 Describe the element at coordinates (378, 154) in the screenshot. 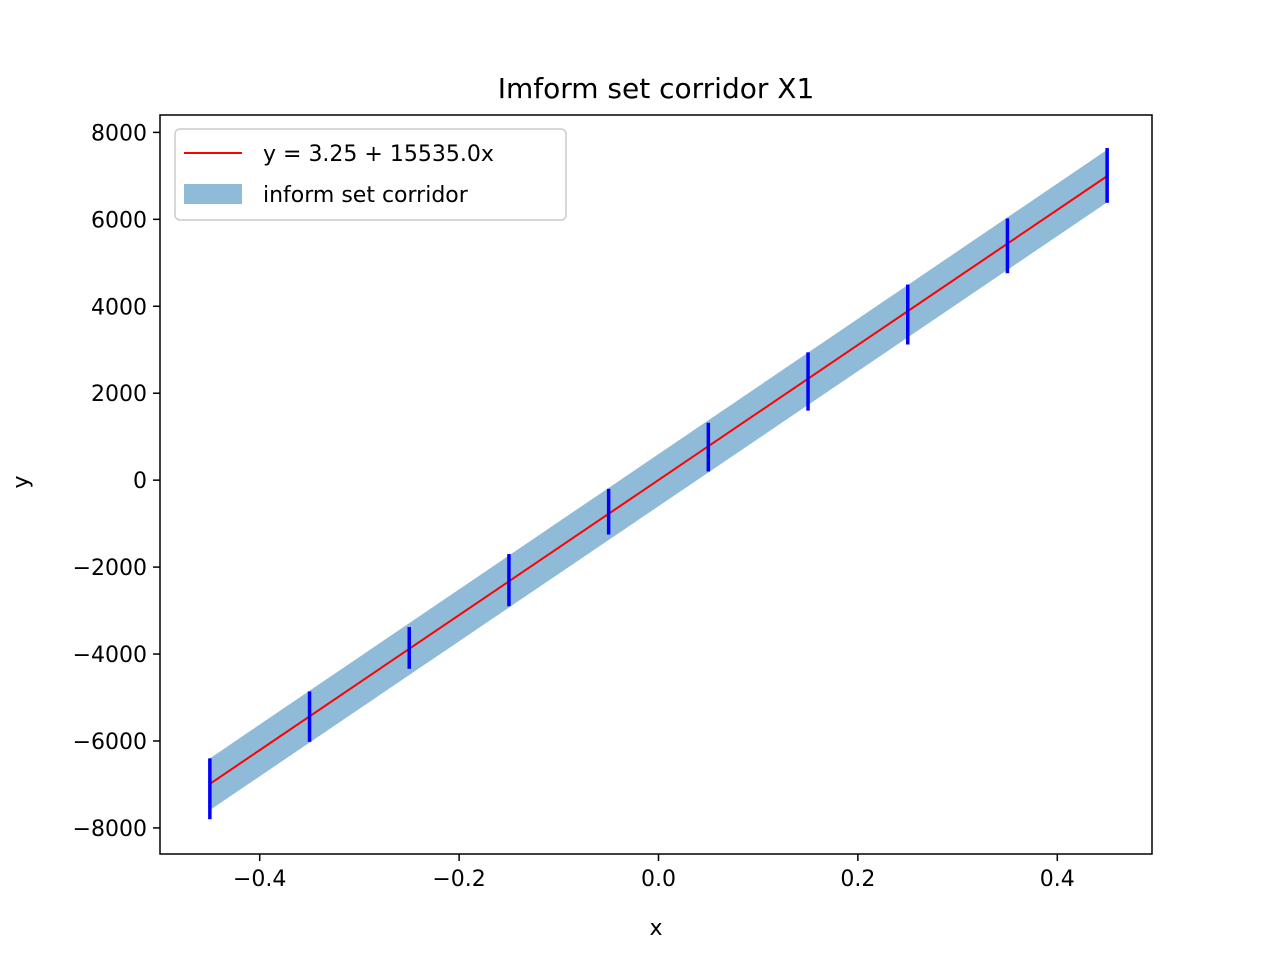

I see `legend-label: y = 3.25 + 15535.0x` at that location.